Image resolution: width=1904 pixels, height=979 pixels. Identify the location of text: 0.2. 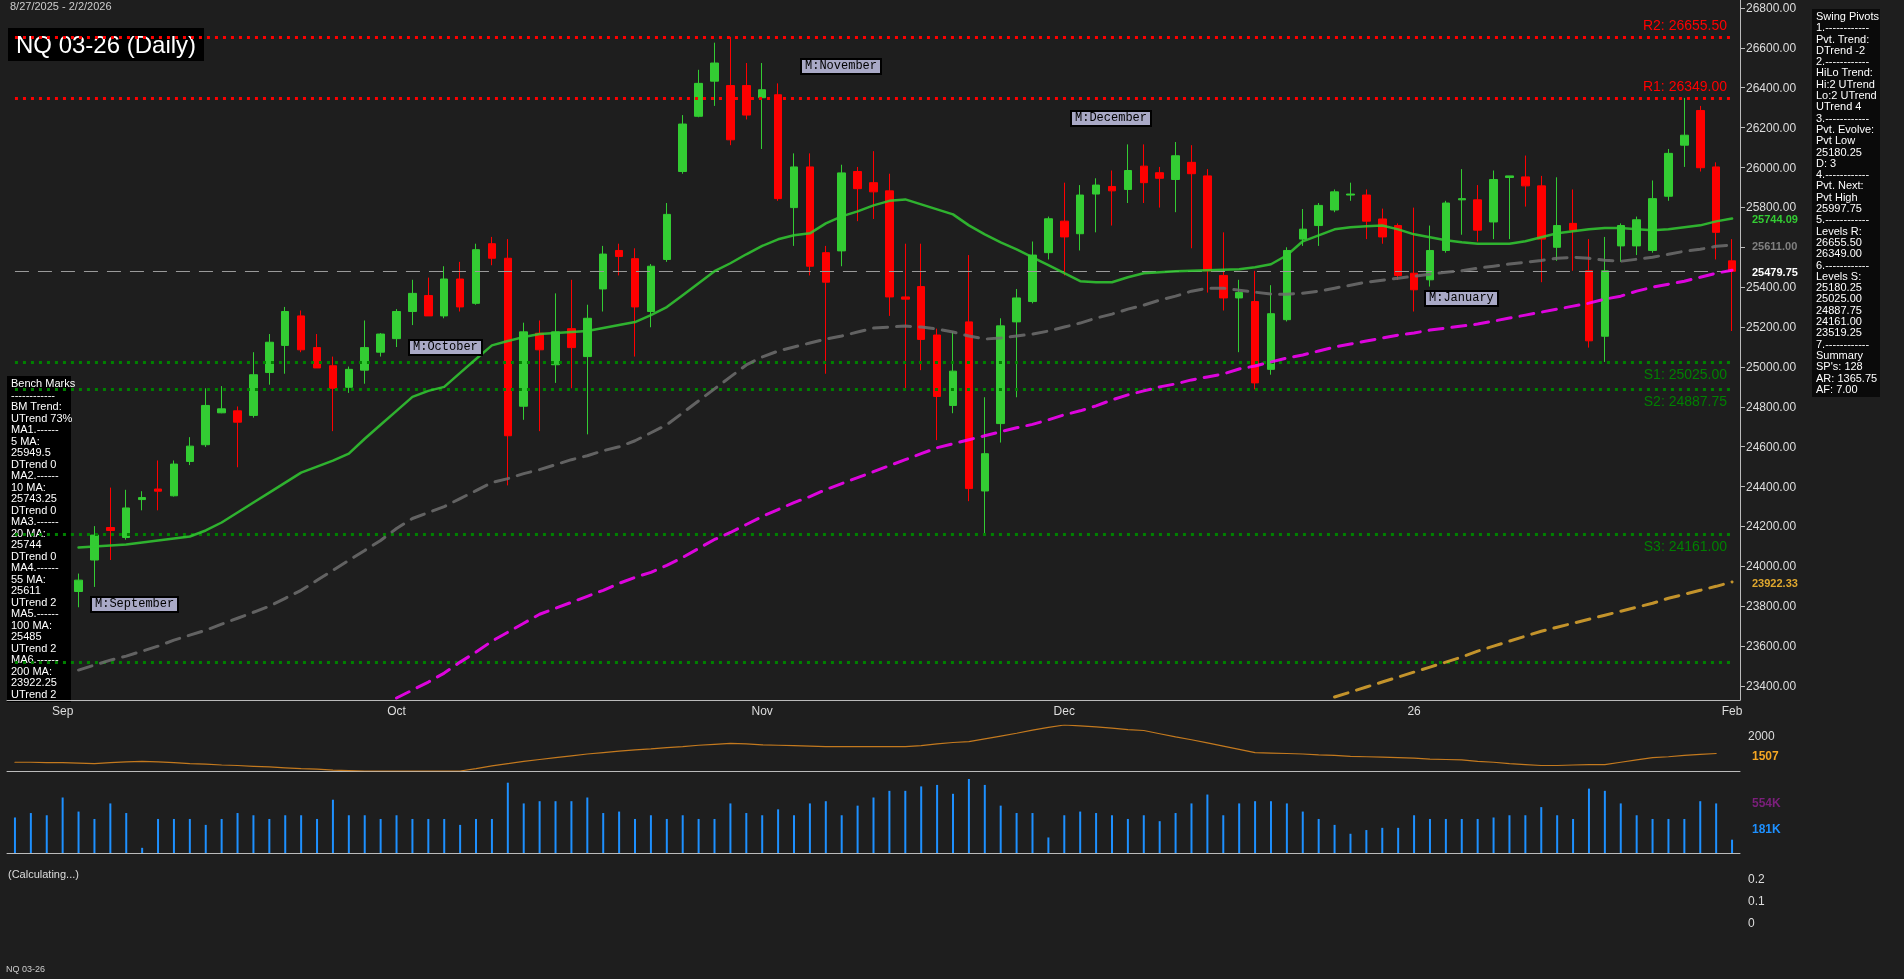
(1756, 879).